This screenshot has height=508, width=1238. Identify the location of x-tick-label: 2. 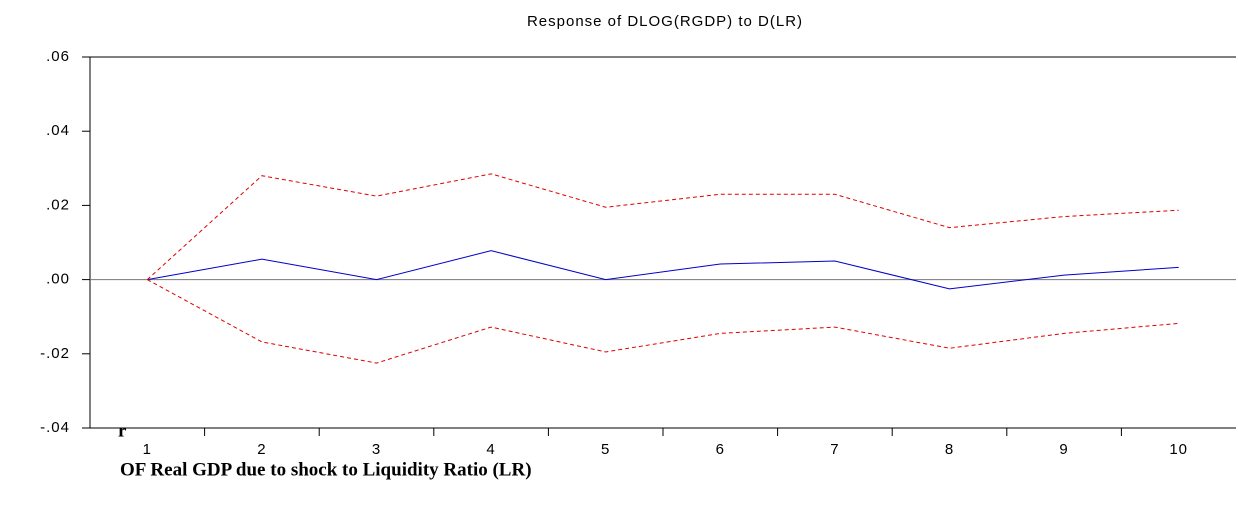
(261, 449).